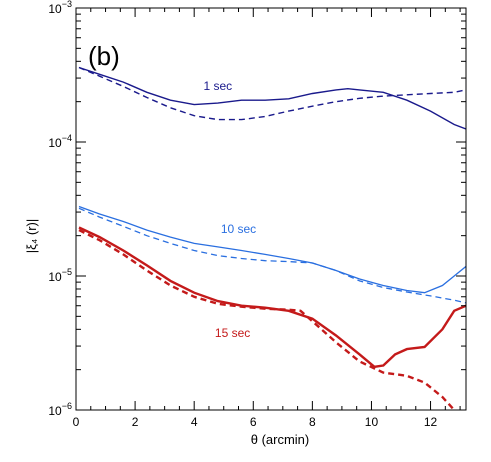 The width and height of the screenshot is (491, 462). I want to click on series-15-sec-label: 15 sec, so click(232, 333).